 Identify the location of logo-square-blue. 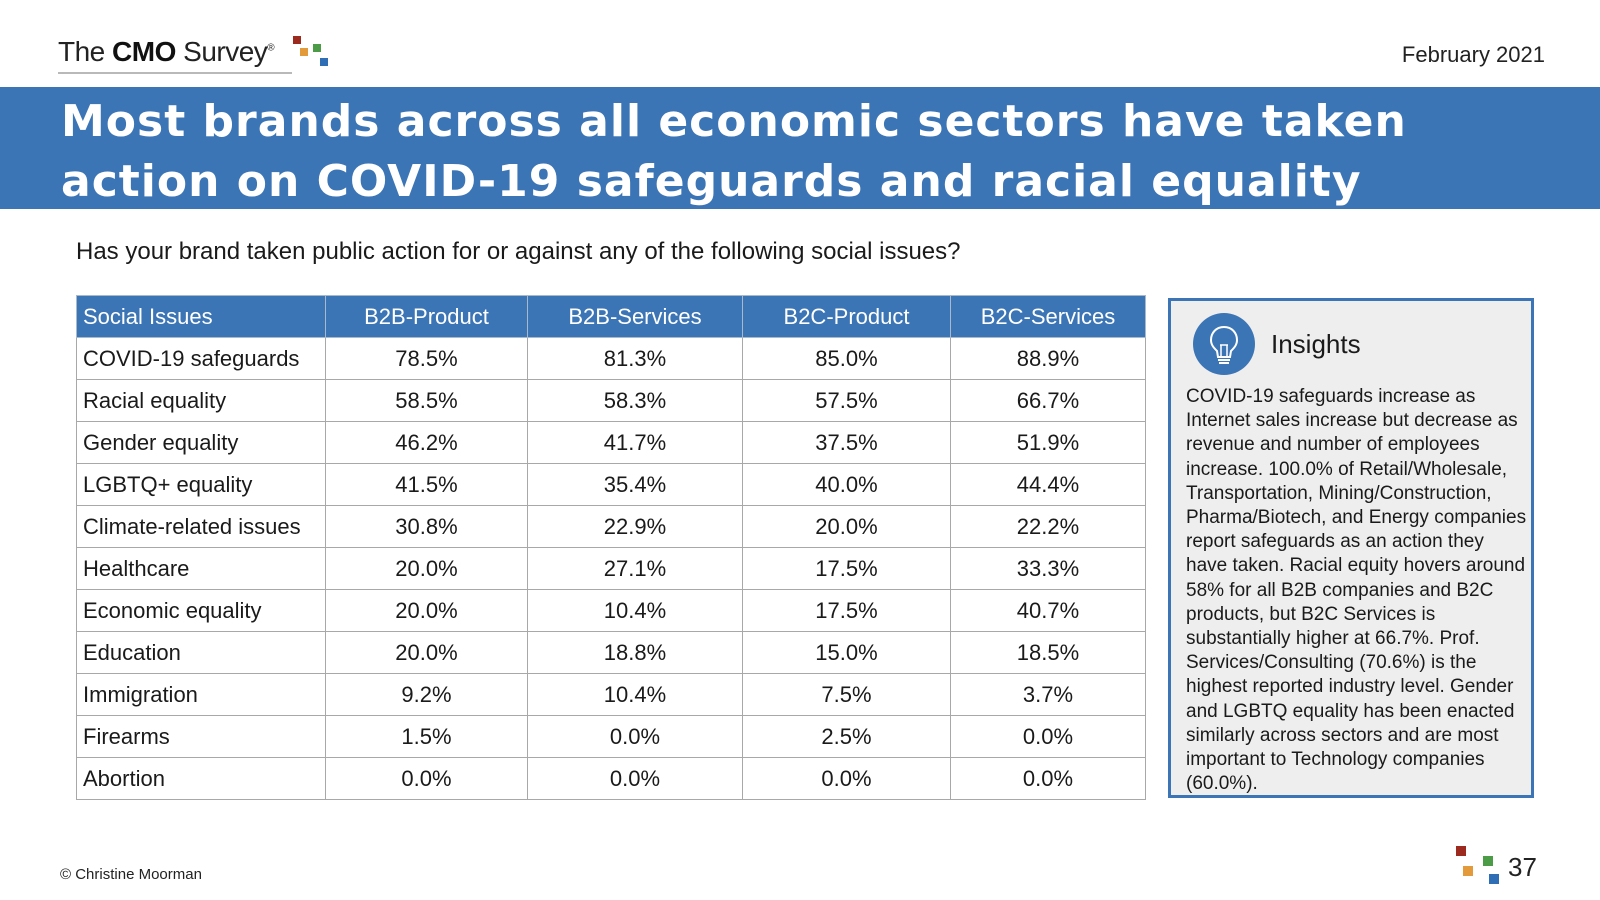
(324, 62).